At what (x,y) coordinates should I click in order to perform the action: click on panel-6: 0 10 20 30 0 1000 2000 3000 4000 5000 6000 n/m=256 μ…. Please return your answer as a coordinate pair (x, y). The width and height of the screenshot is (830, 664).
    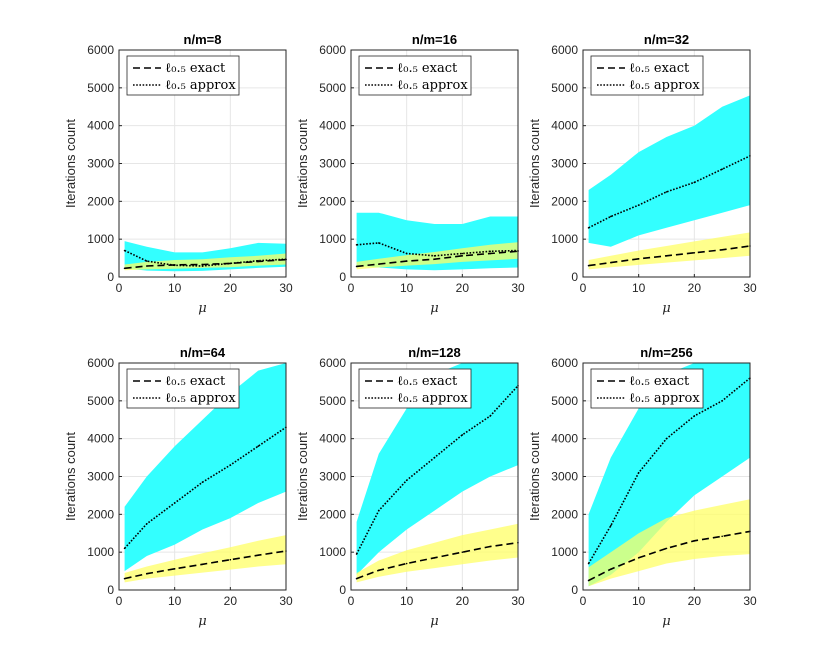
    Looking at the image, I should click on (642, 487).